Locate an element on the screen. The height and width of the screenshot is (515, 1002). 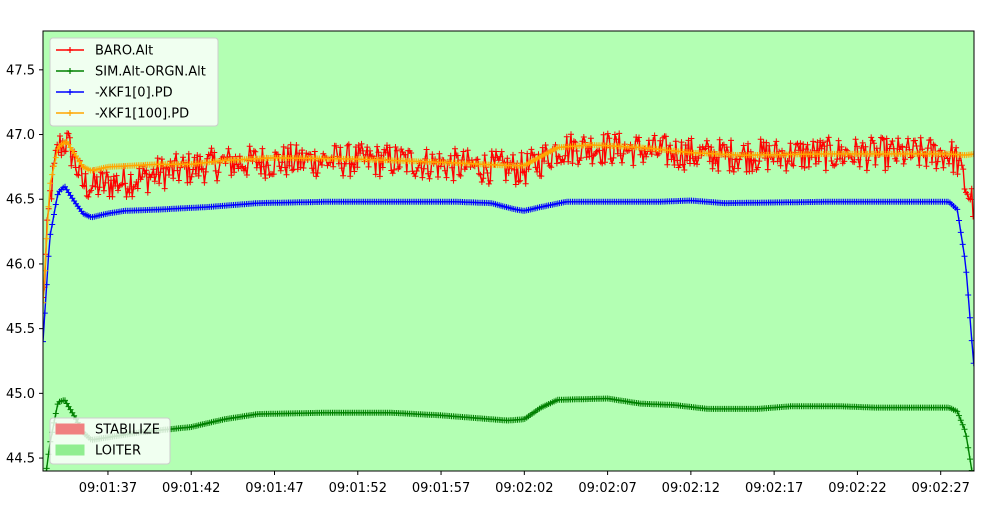
legend-box is located at coordinates (134, 82).